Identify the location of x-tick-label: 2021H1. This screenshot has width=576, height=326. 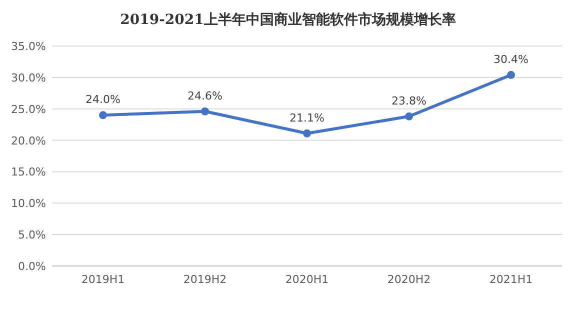
(511, 279).